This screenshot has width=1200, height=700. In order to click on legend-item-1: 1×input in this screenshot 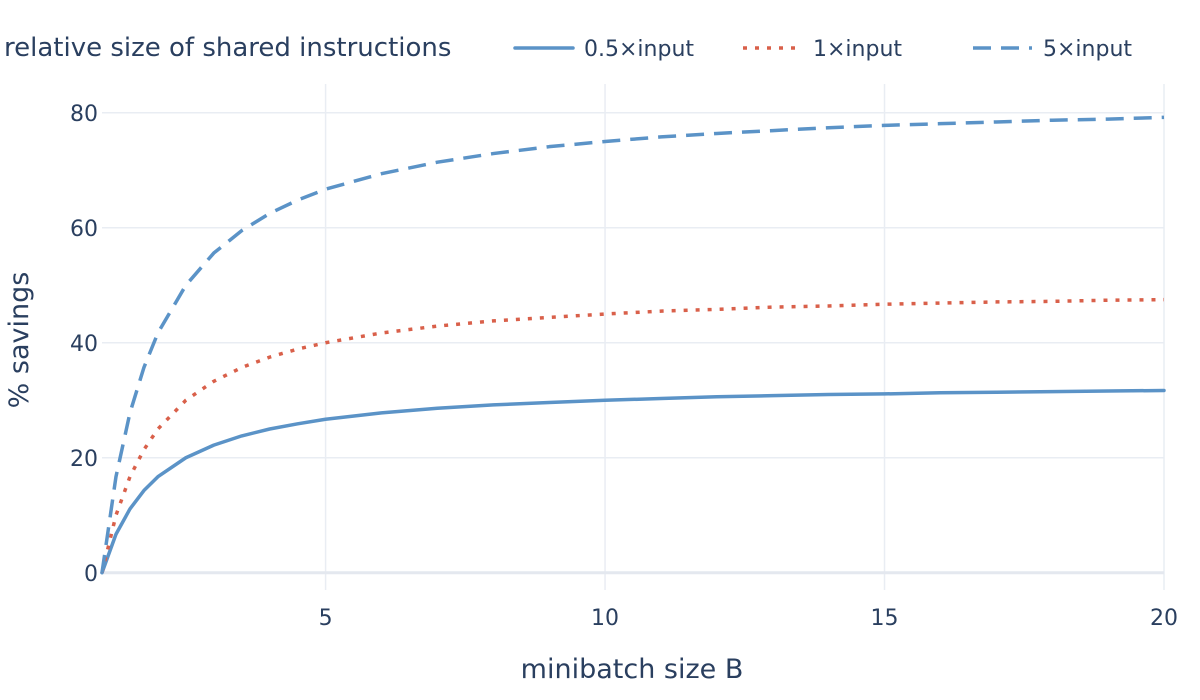, I will do `click(822, 49)`.